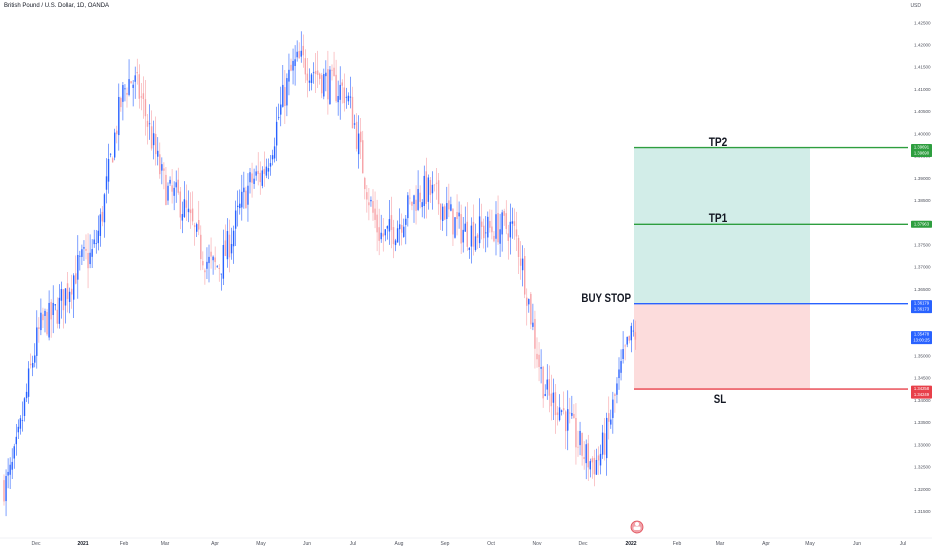 Image resolution: width=932 pixels, height=555 pixels. I want to click on x-tick-label: Mar, so click(165, 544).